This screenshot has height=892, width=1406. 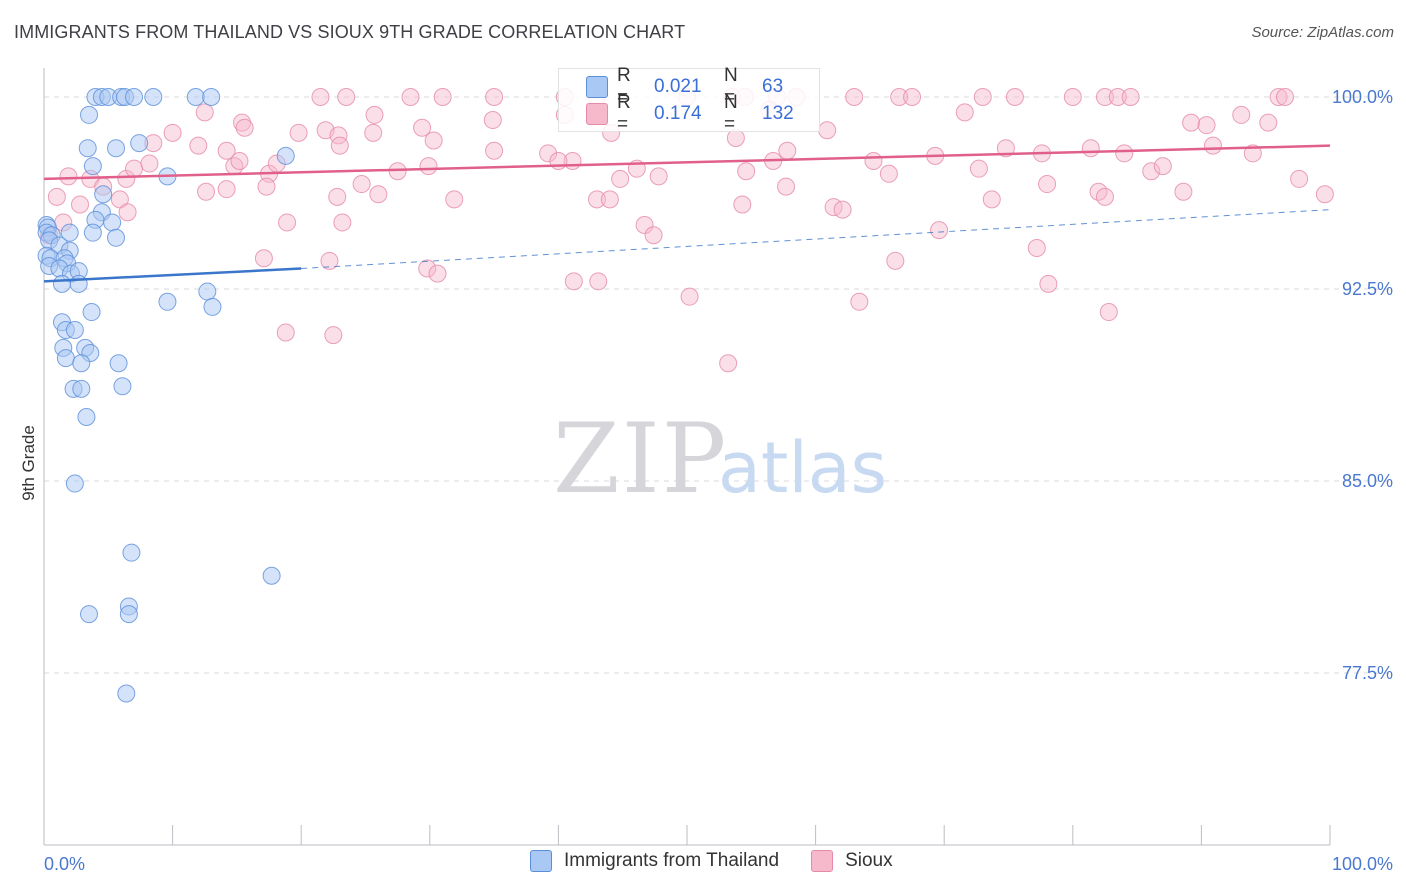 I want to click on legend-item-sioux: Sioux, so click(x=852, y=861).